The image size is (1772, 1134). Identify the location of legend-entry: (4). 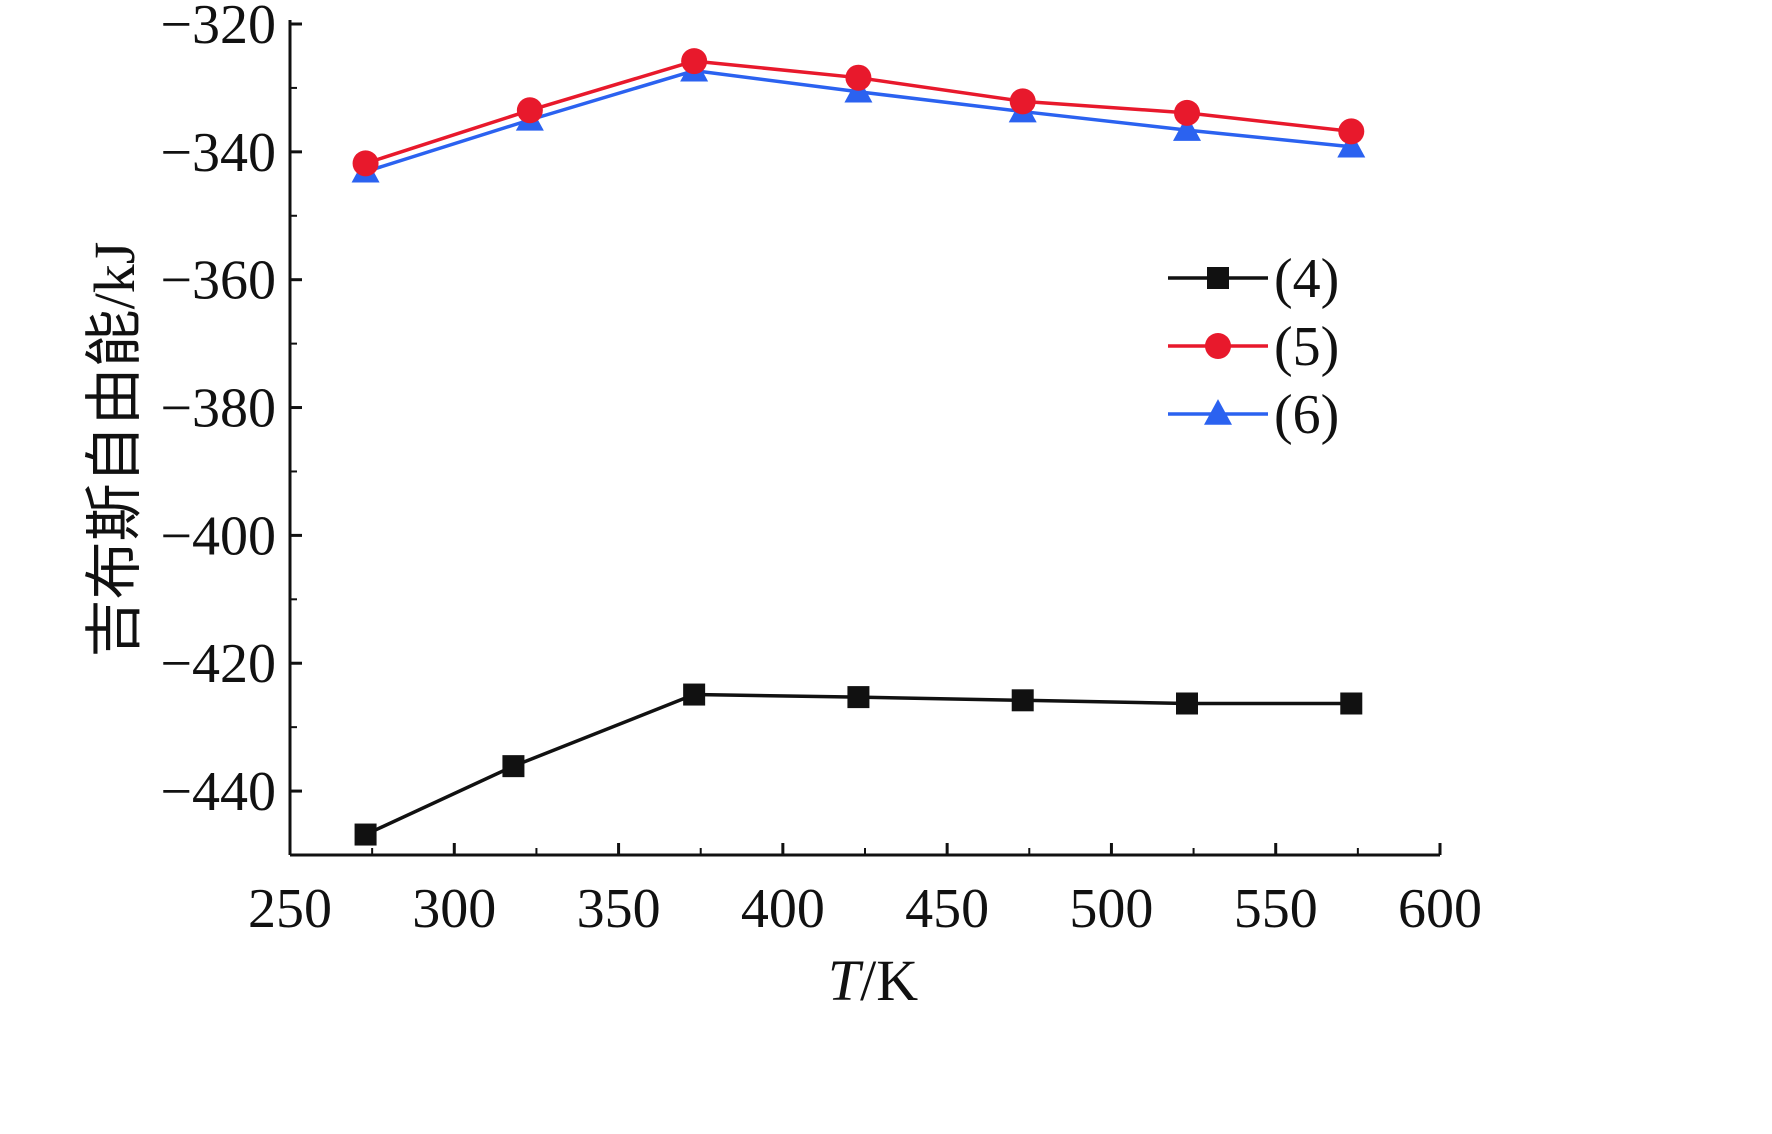
(1253, 279).